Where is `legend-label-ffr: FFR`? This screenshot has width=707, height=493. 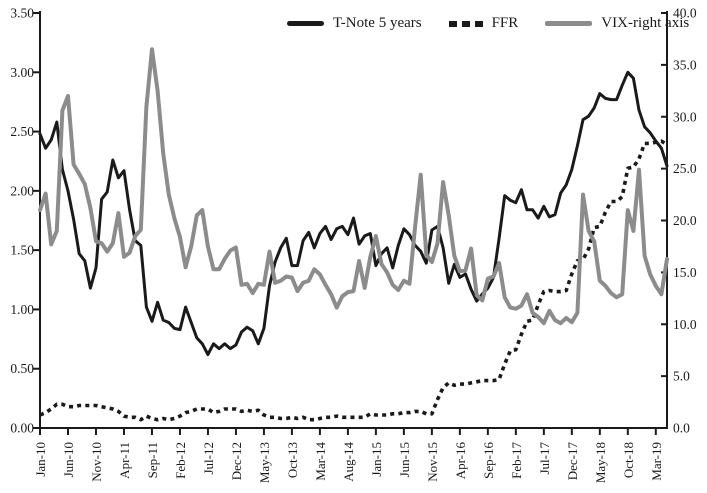 legend-label-ffr: FFR is located at coordinates (505, 23).